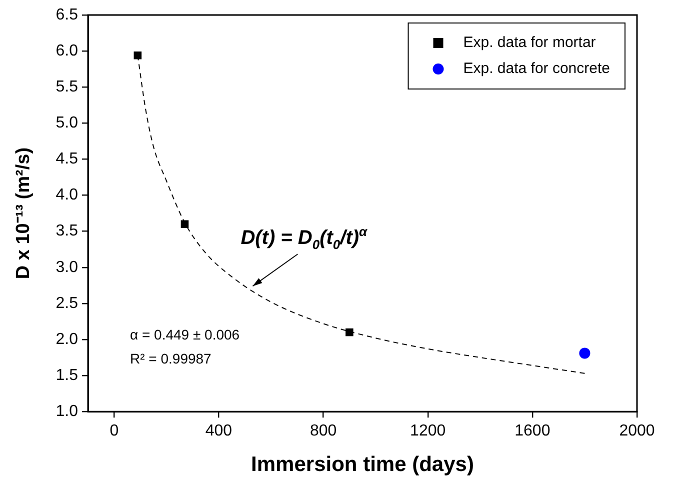  Describe the element at coordinates (428, 431) in the screenshot. I see `x-tick-label: 1200` at that location.